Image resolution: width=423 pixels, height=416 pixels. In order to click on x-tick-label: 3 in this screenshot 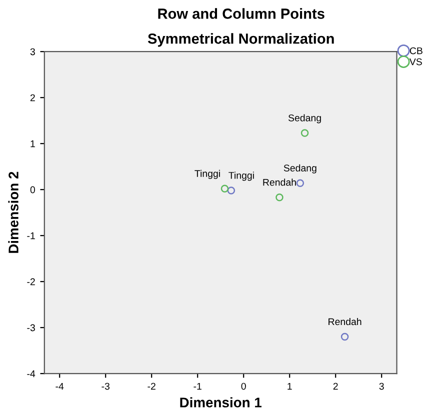, I will do `click(381, 386)`.